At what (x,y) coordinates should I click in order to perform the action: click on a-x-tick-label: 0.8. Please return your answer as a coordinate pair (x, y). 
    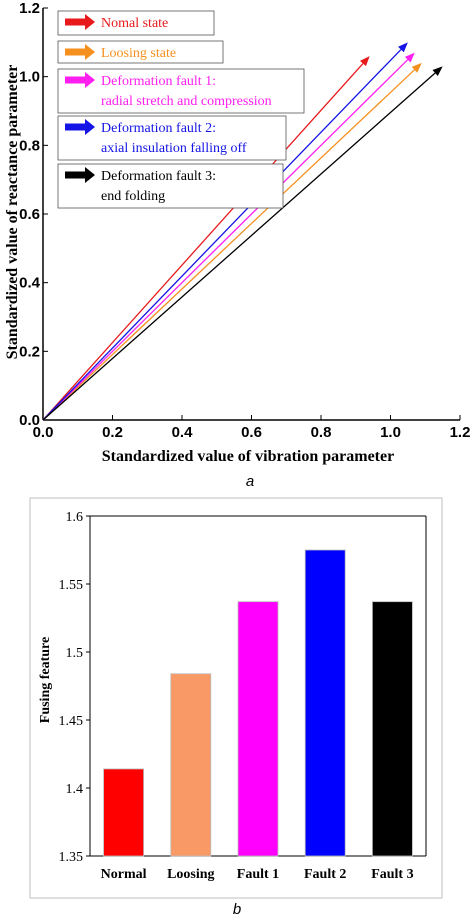
    Looking at the image, I should click on (321, 432).